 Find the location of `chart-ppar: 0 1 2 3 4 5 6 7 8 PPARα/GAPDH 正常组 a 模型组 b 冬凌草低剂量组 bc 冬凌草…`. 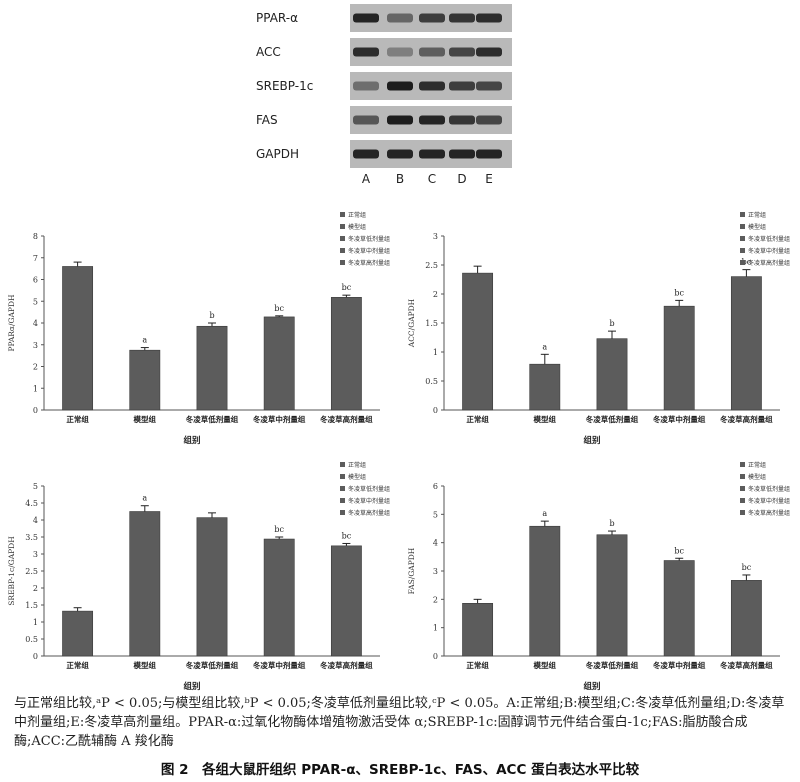

chart-ppar: 0 1 2 3 4 5 6 7 8 PPARα/GAPDH 正常组 a 模型组 b 冬凌草低剂量组 bc 冬凌草… is located at coordinates (198, 328).